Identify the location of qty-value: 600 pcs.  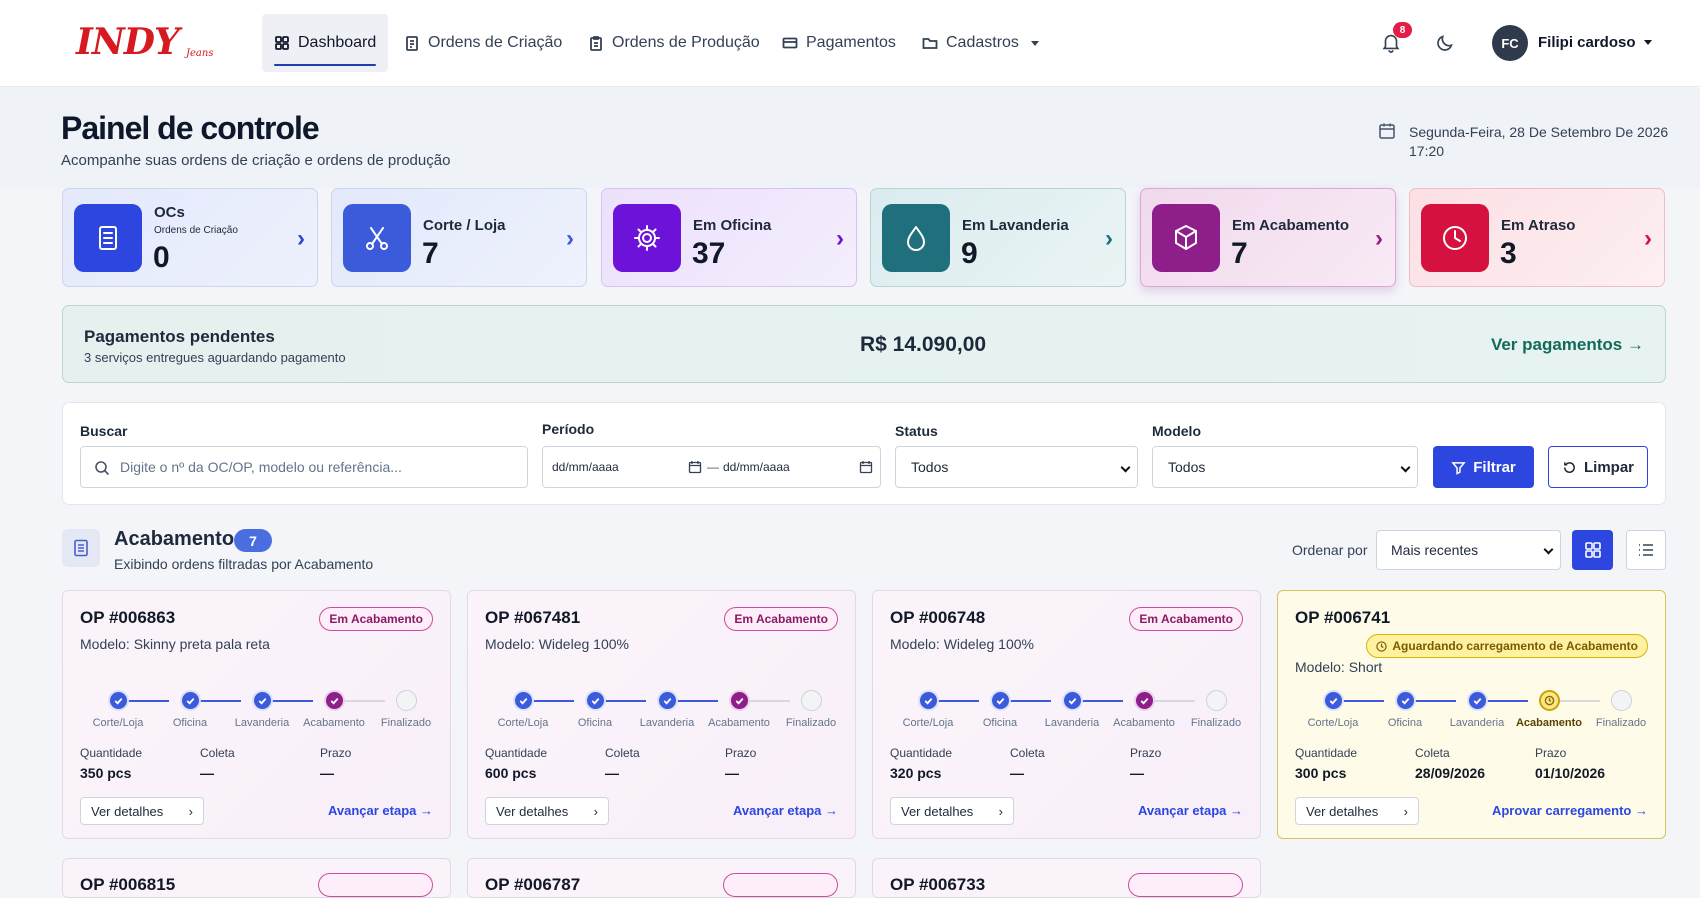
(511, 773).